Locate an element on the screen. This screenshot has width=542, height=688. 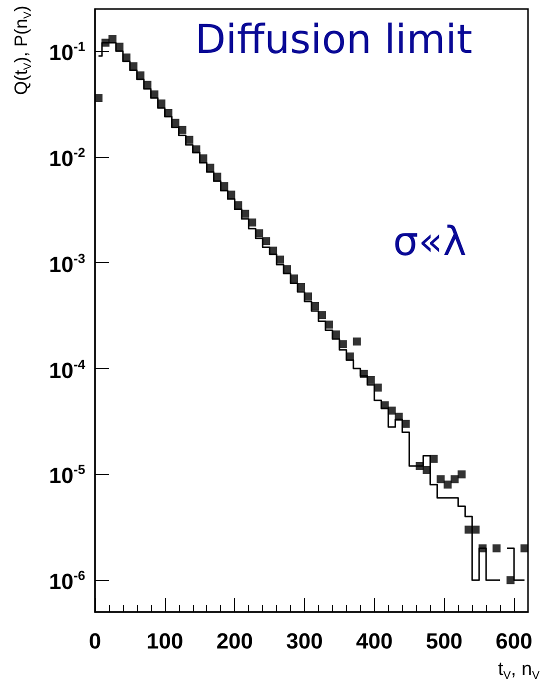
x-tick-label: 100 is located at coordinates (165, 641).